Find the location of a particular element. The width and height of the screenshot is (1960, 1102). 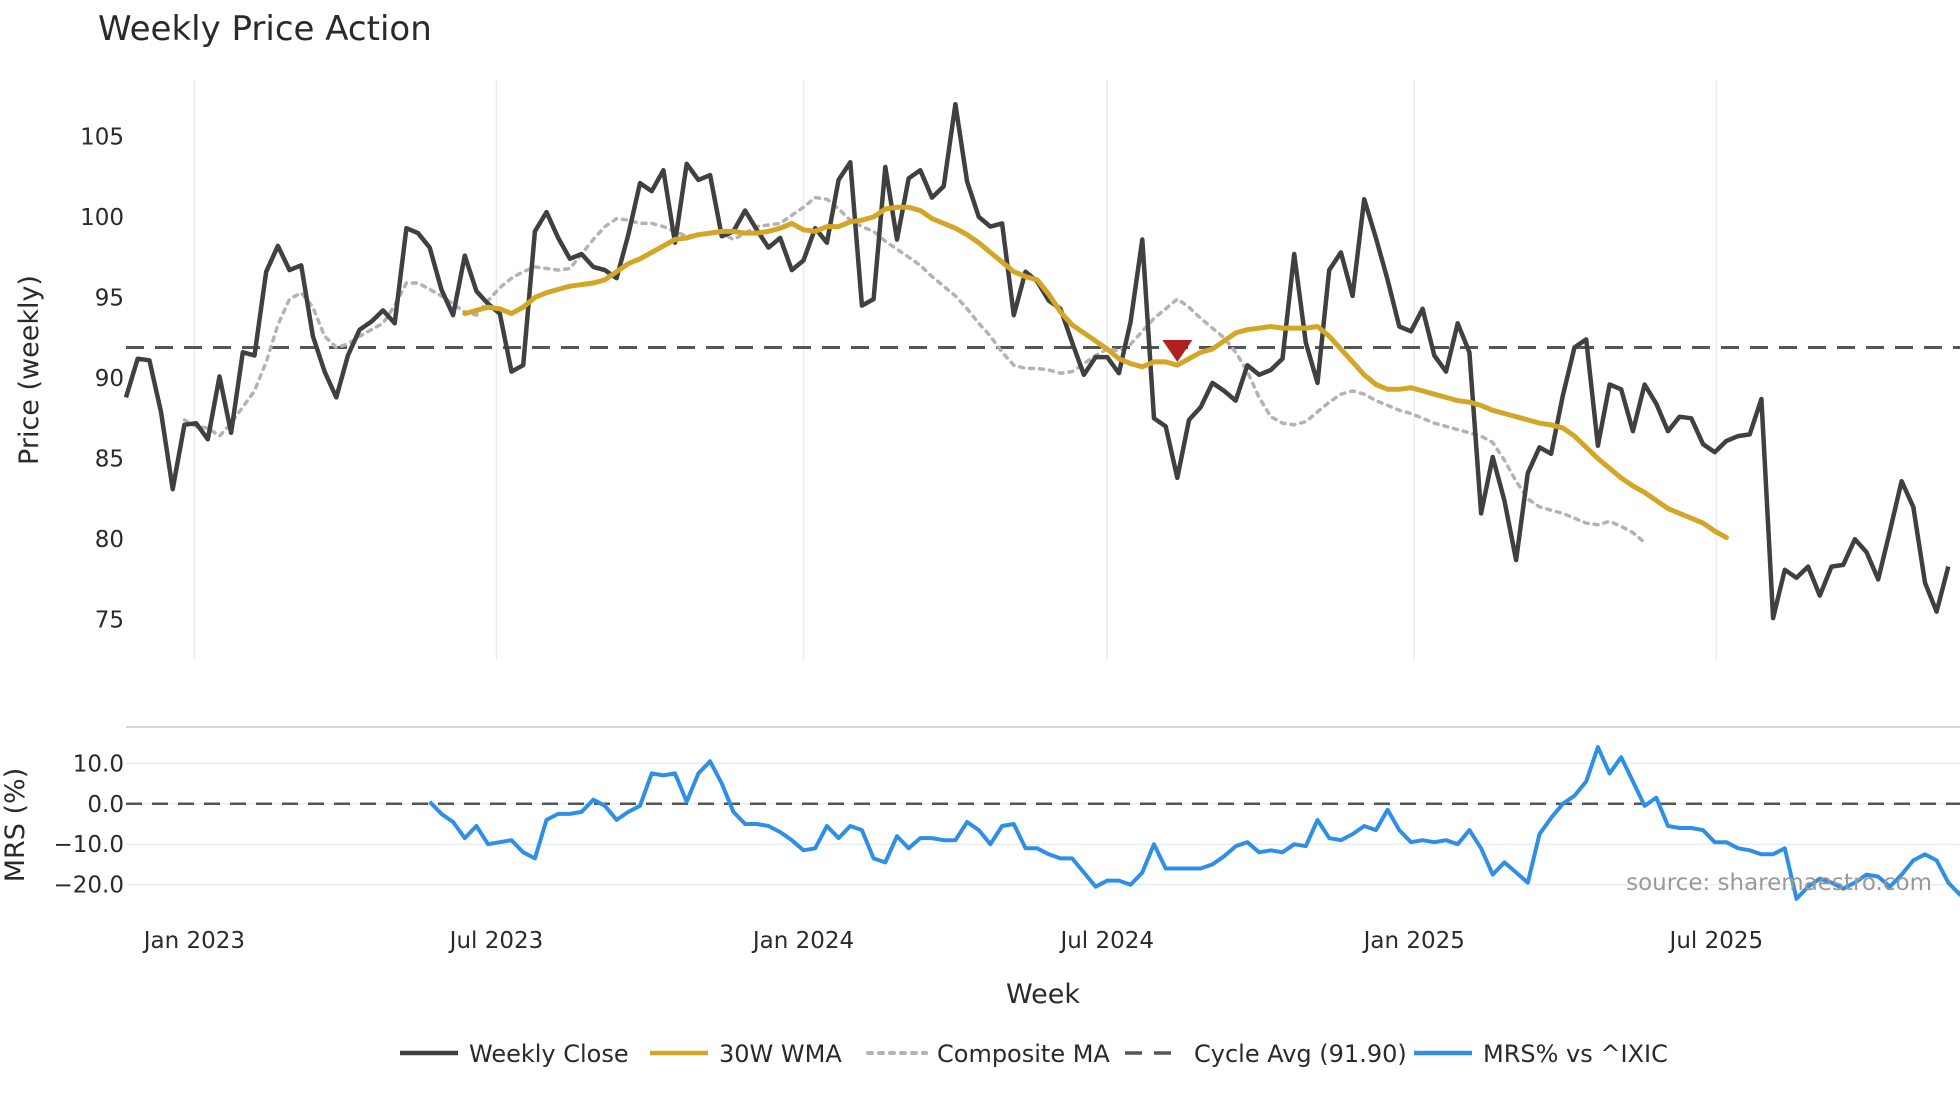

legend-item: Cycle Avg (91.90) is located at coordinates (1266, 1054).